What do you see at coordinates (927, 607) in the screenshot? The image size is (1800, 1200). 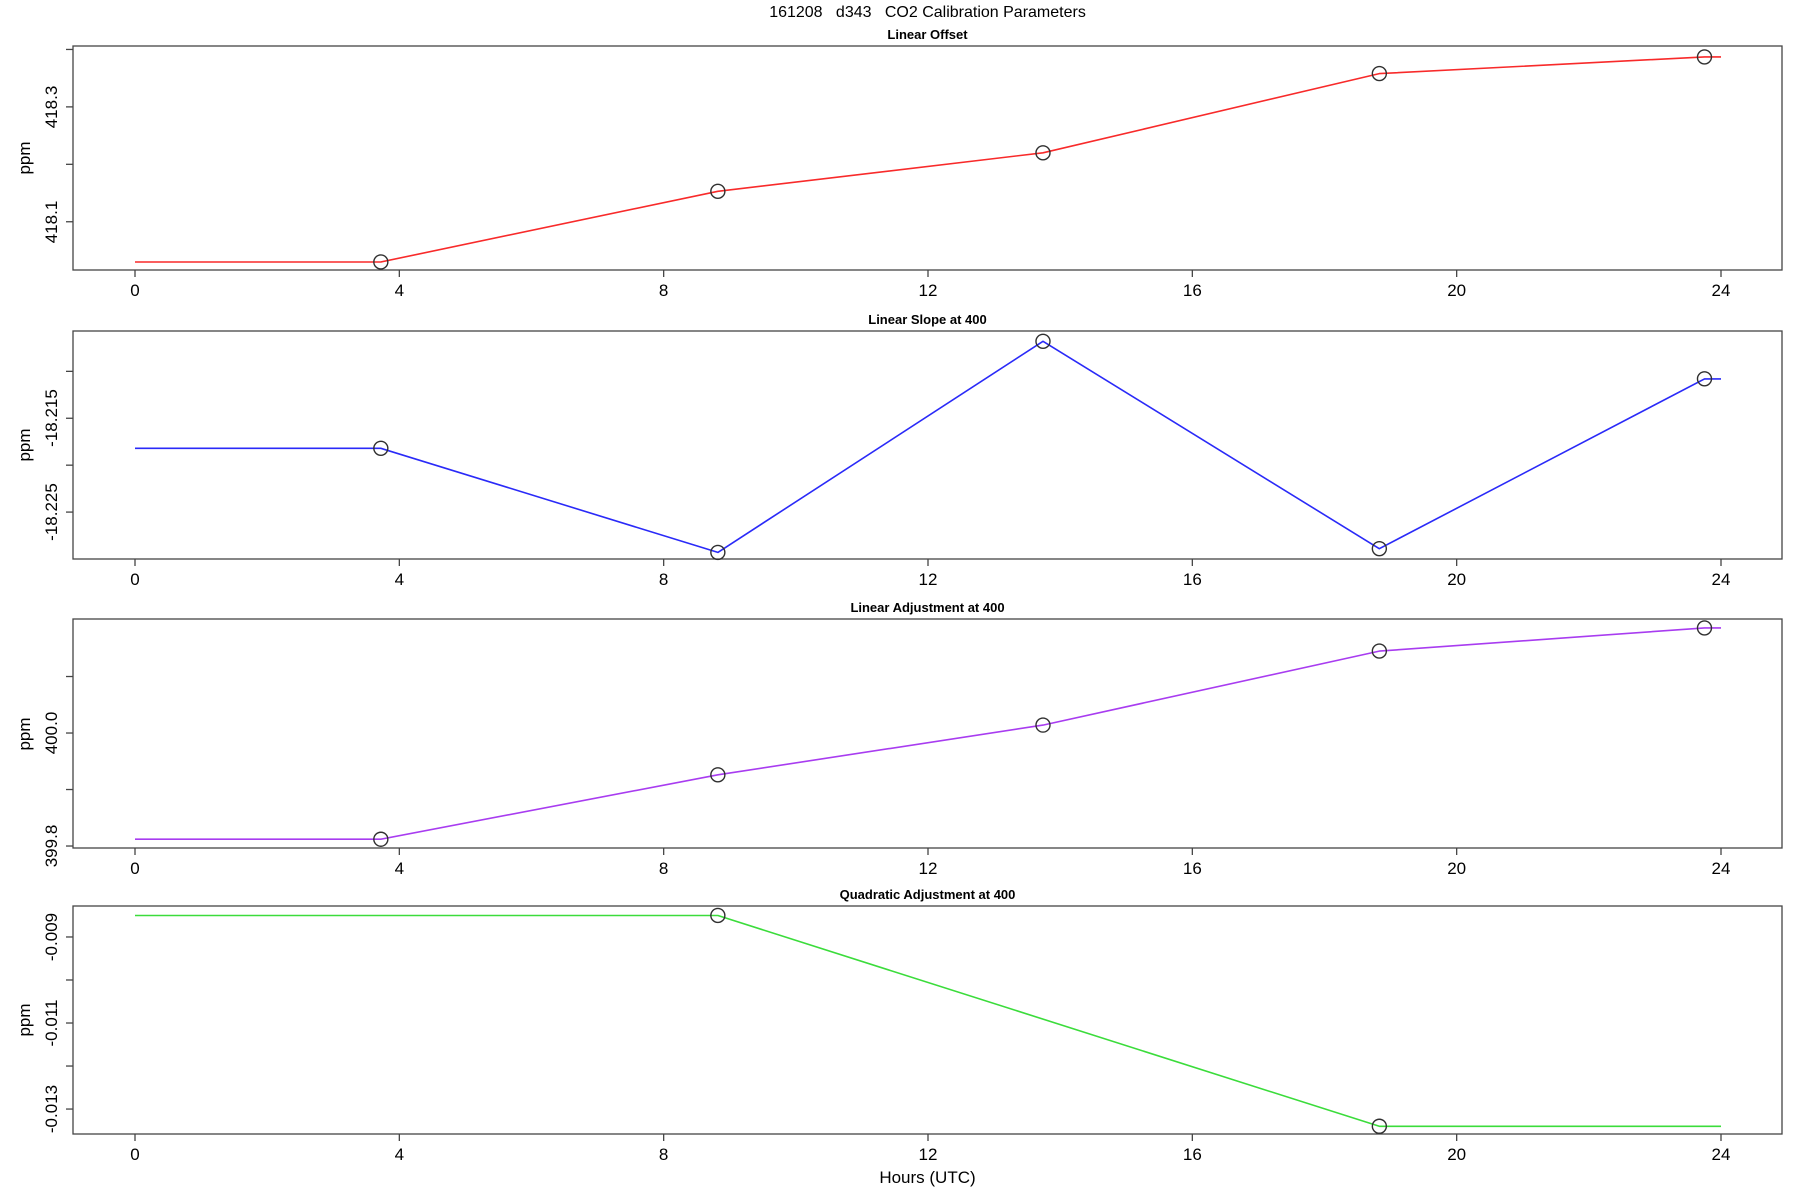 I see `panel-title: Linear Adjustment at 400` at bounding box center [927, 607].